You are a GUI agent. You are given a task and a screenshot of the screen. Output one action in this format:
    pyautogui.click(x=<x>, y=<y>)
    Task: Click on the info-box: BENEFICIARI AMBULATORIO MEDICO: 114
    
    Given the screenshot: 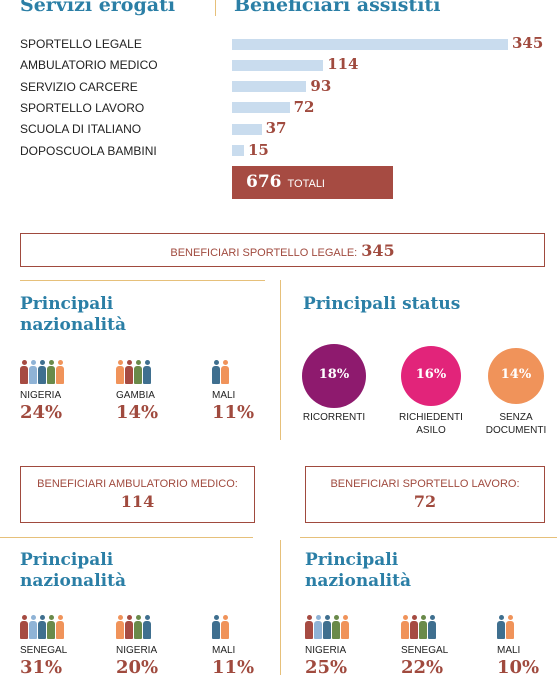 What is the action you would take?
    pyautogui.click(x=137, y=494)
    